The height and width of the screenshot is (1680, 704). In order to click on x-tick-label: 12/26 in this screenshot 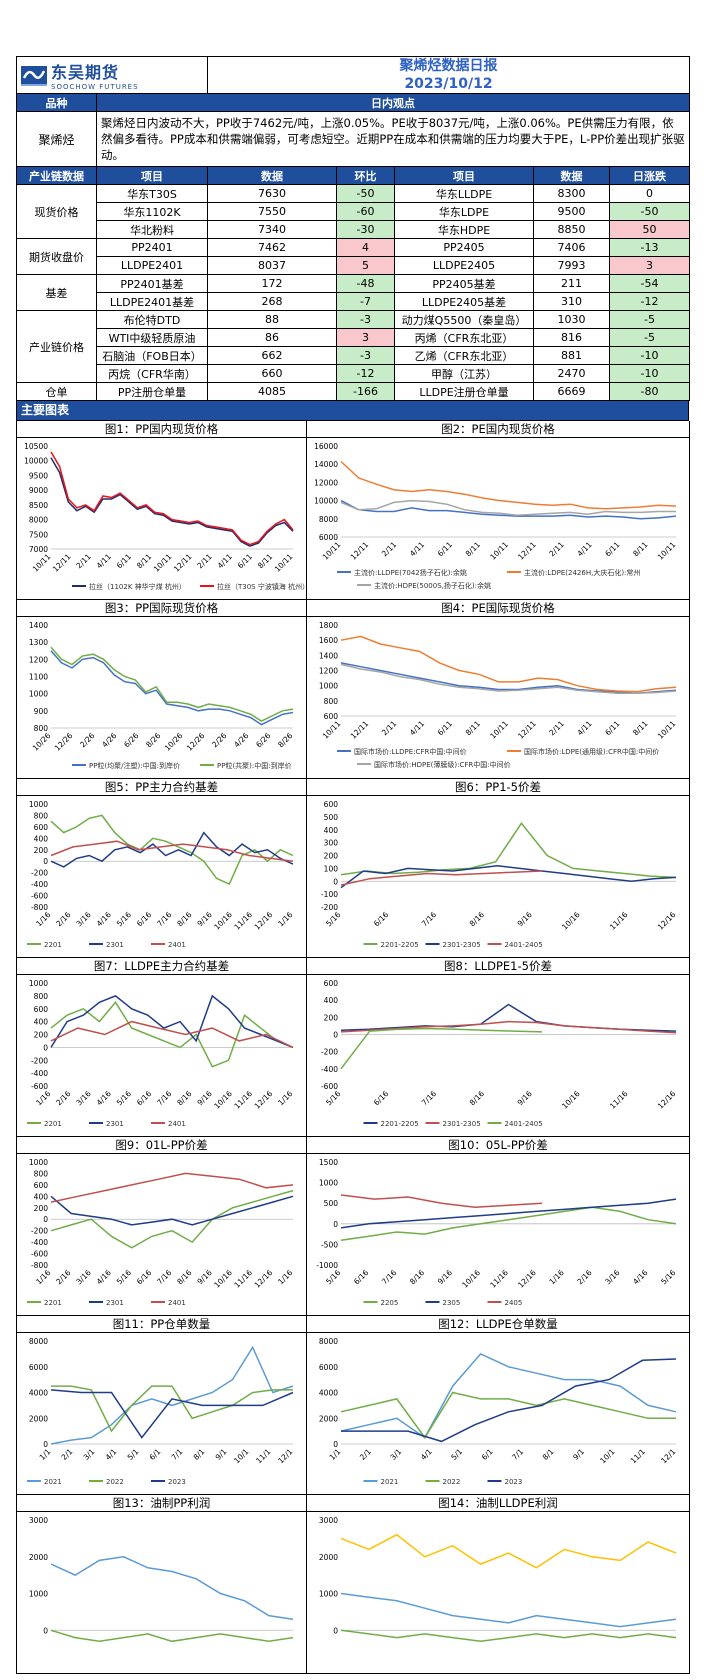, I will do `click(64, 742)`.